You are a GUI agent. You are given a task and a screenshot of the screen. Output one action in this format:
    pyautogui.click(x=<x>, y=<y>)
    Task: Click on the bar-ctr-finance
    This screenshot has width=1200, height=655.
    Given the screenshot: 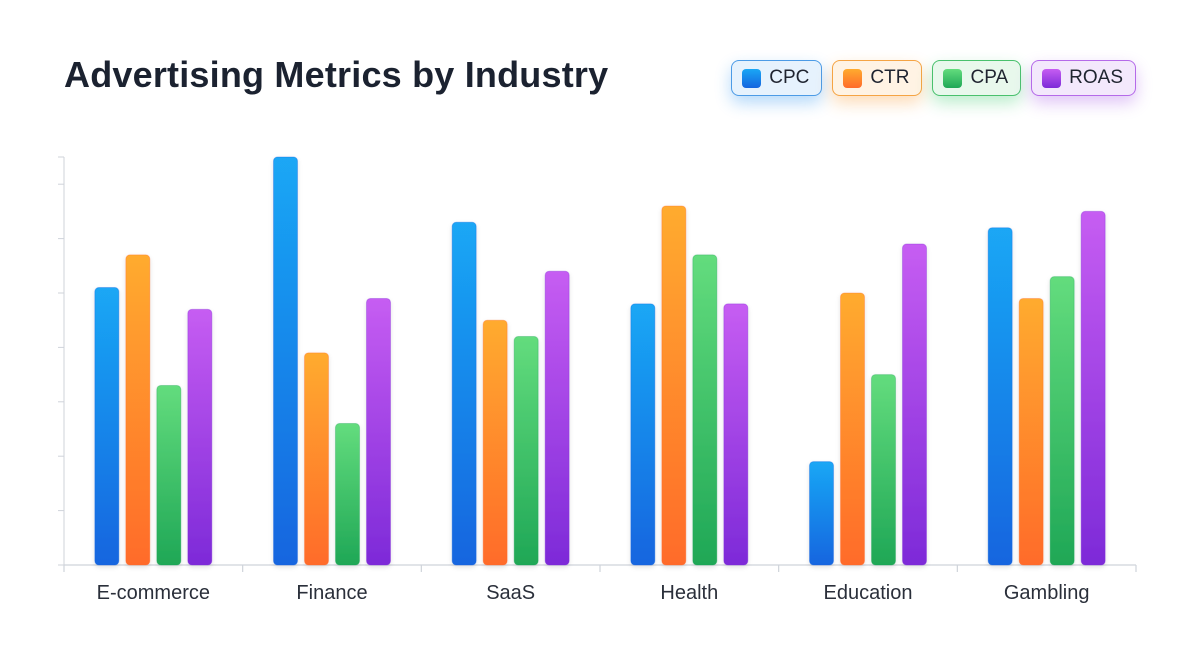 What is the action you would take?
    pyautogui.click(x=316, y=459)
    